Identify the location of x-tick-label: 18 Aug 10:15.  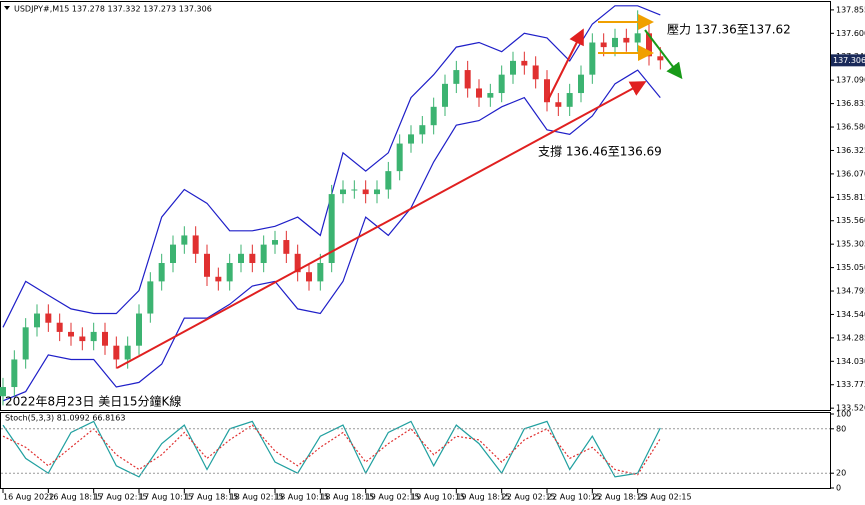
(302, 497).